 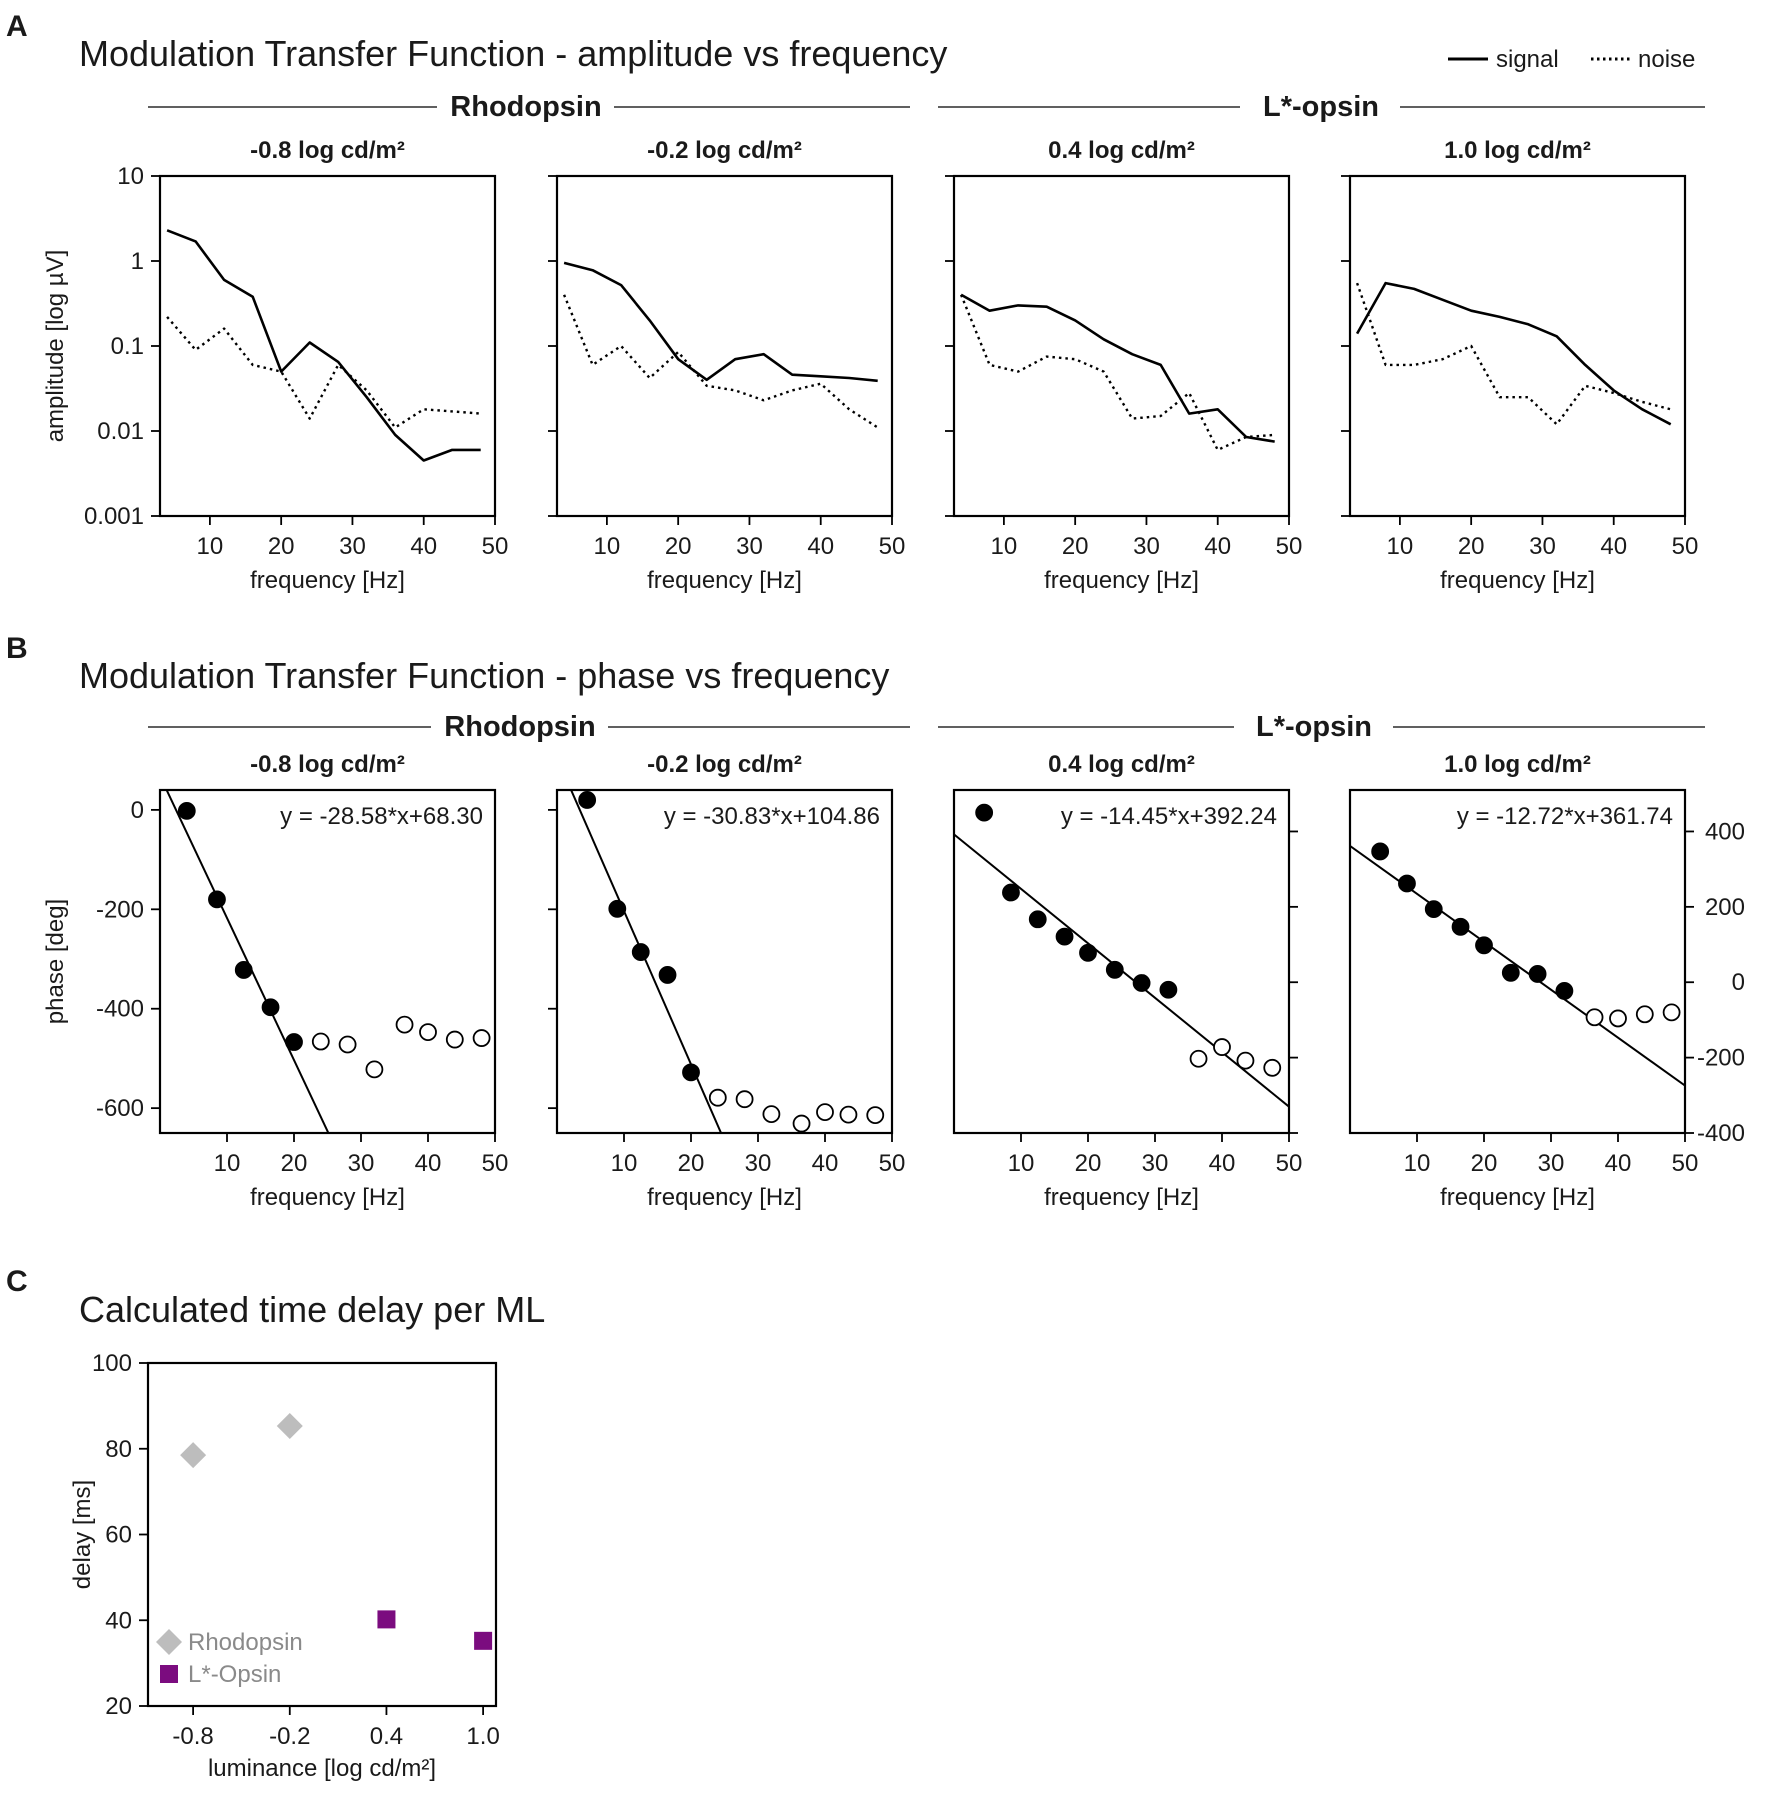 I want to click on amplitude-legend: signal noise, so click(x=1571, y=59).